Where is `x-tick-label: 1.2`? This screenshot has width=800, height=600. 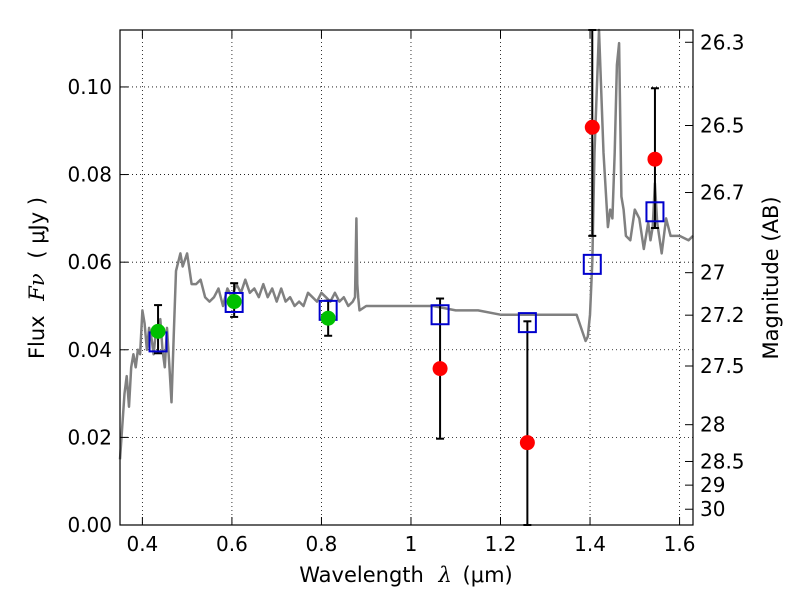
x-tick-label: 1.2 is located at coordinates (501, 544).